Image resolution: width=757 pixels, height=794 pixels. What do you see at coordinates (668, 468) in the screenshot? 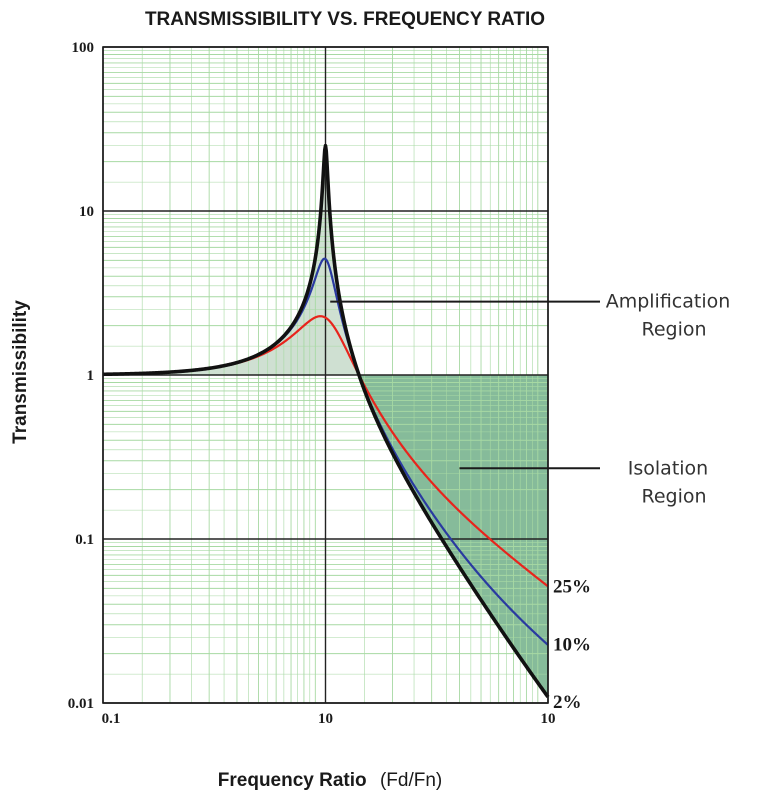
I see `annotation-line-1: Isolation` at bounding box center [668, 468].